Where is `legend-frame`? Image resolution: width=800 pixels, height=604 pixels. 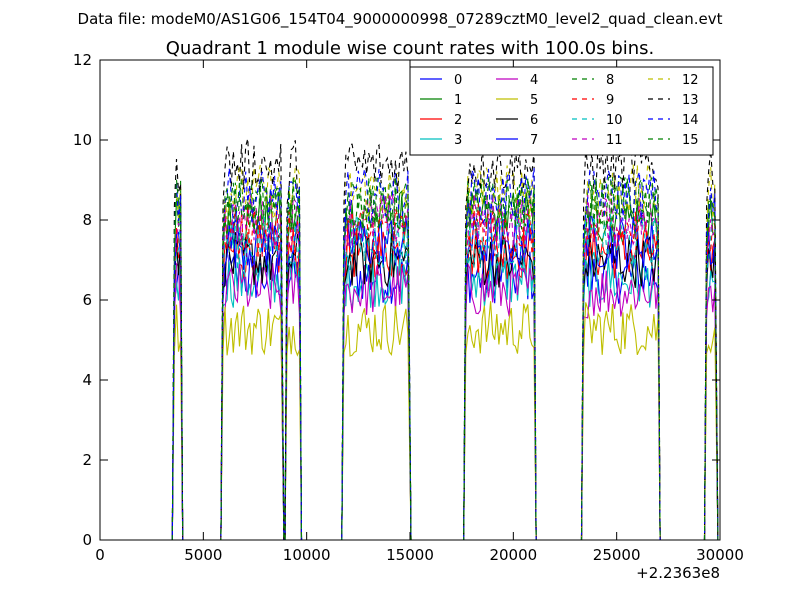 legend-frame is located at coordinates (561, 111).